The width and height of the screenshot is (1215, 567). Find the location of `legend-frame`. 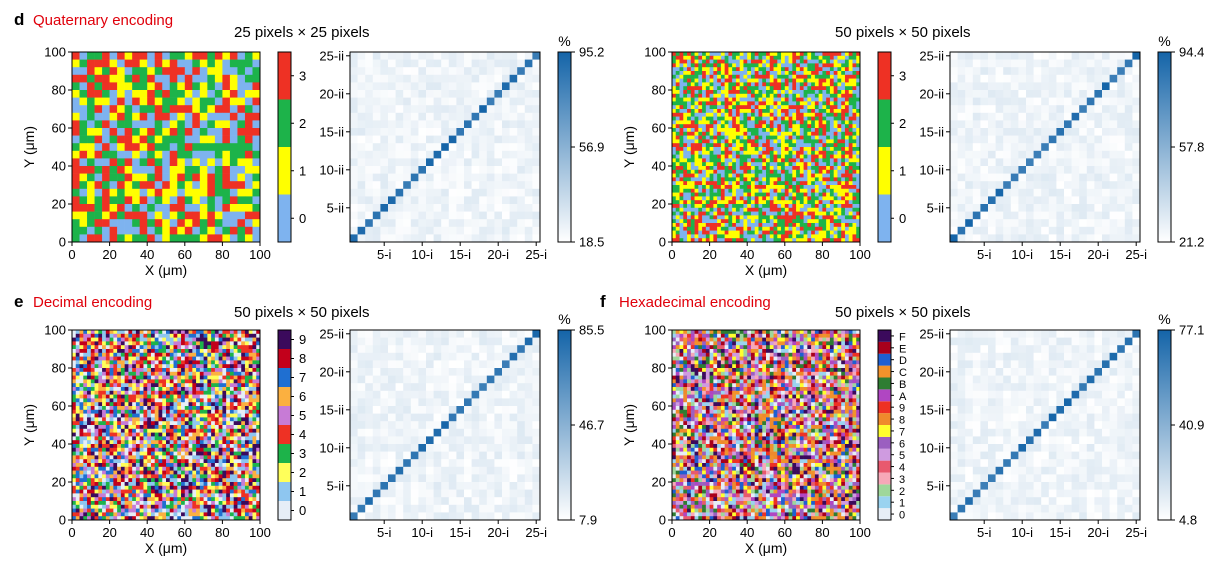

legend-frame is located at coordinates (884, 147).